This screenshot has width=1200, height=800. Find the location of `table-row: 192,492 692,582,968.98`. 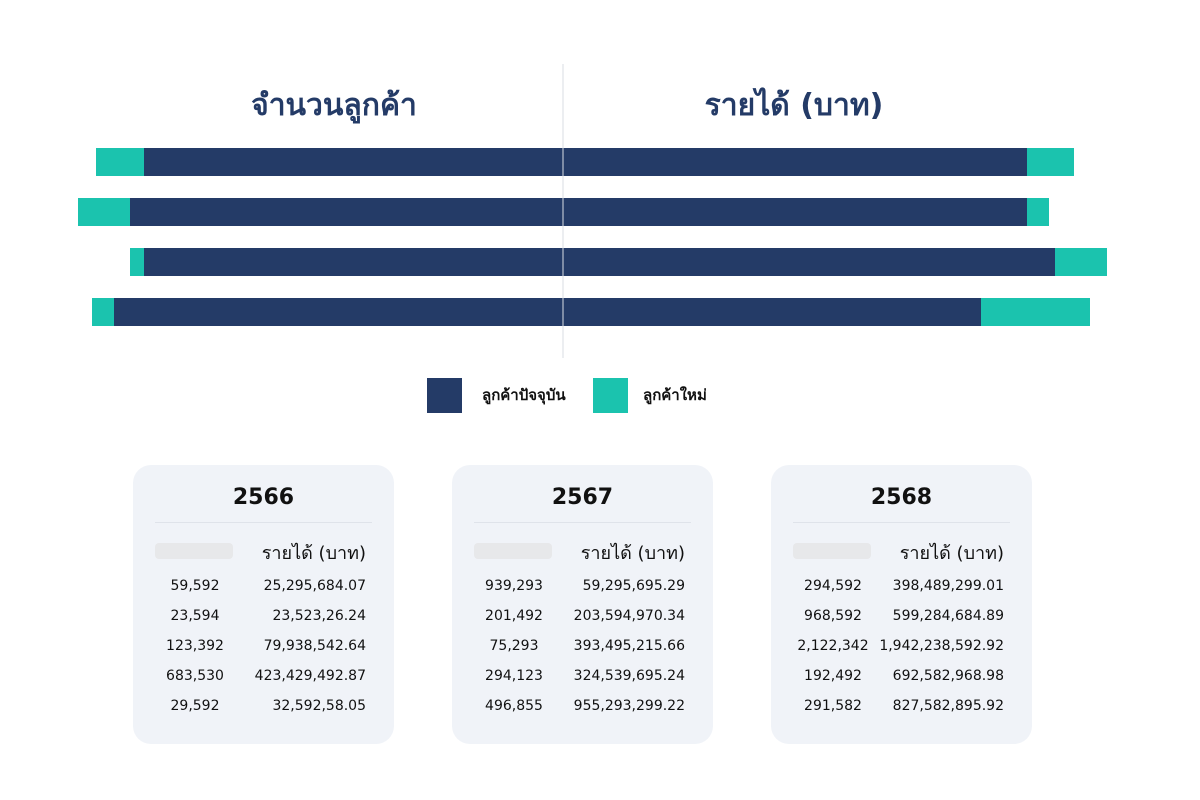

table-row: 192,492 692,582,968.98 is located at coordinates (901, 681).